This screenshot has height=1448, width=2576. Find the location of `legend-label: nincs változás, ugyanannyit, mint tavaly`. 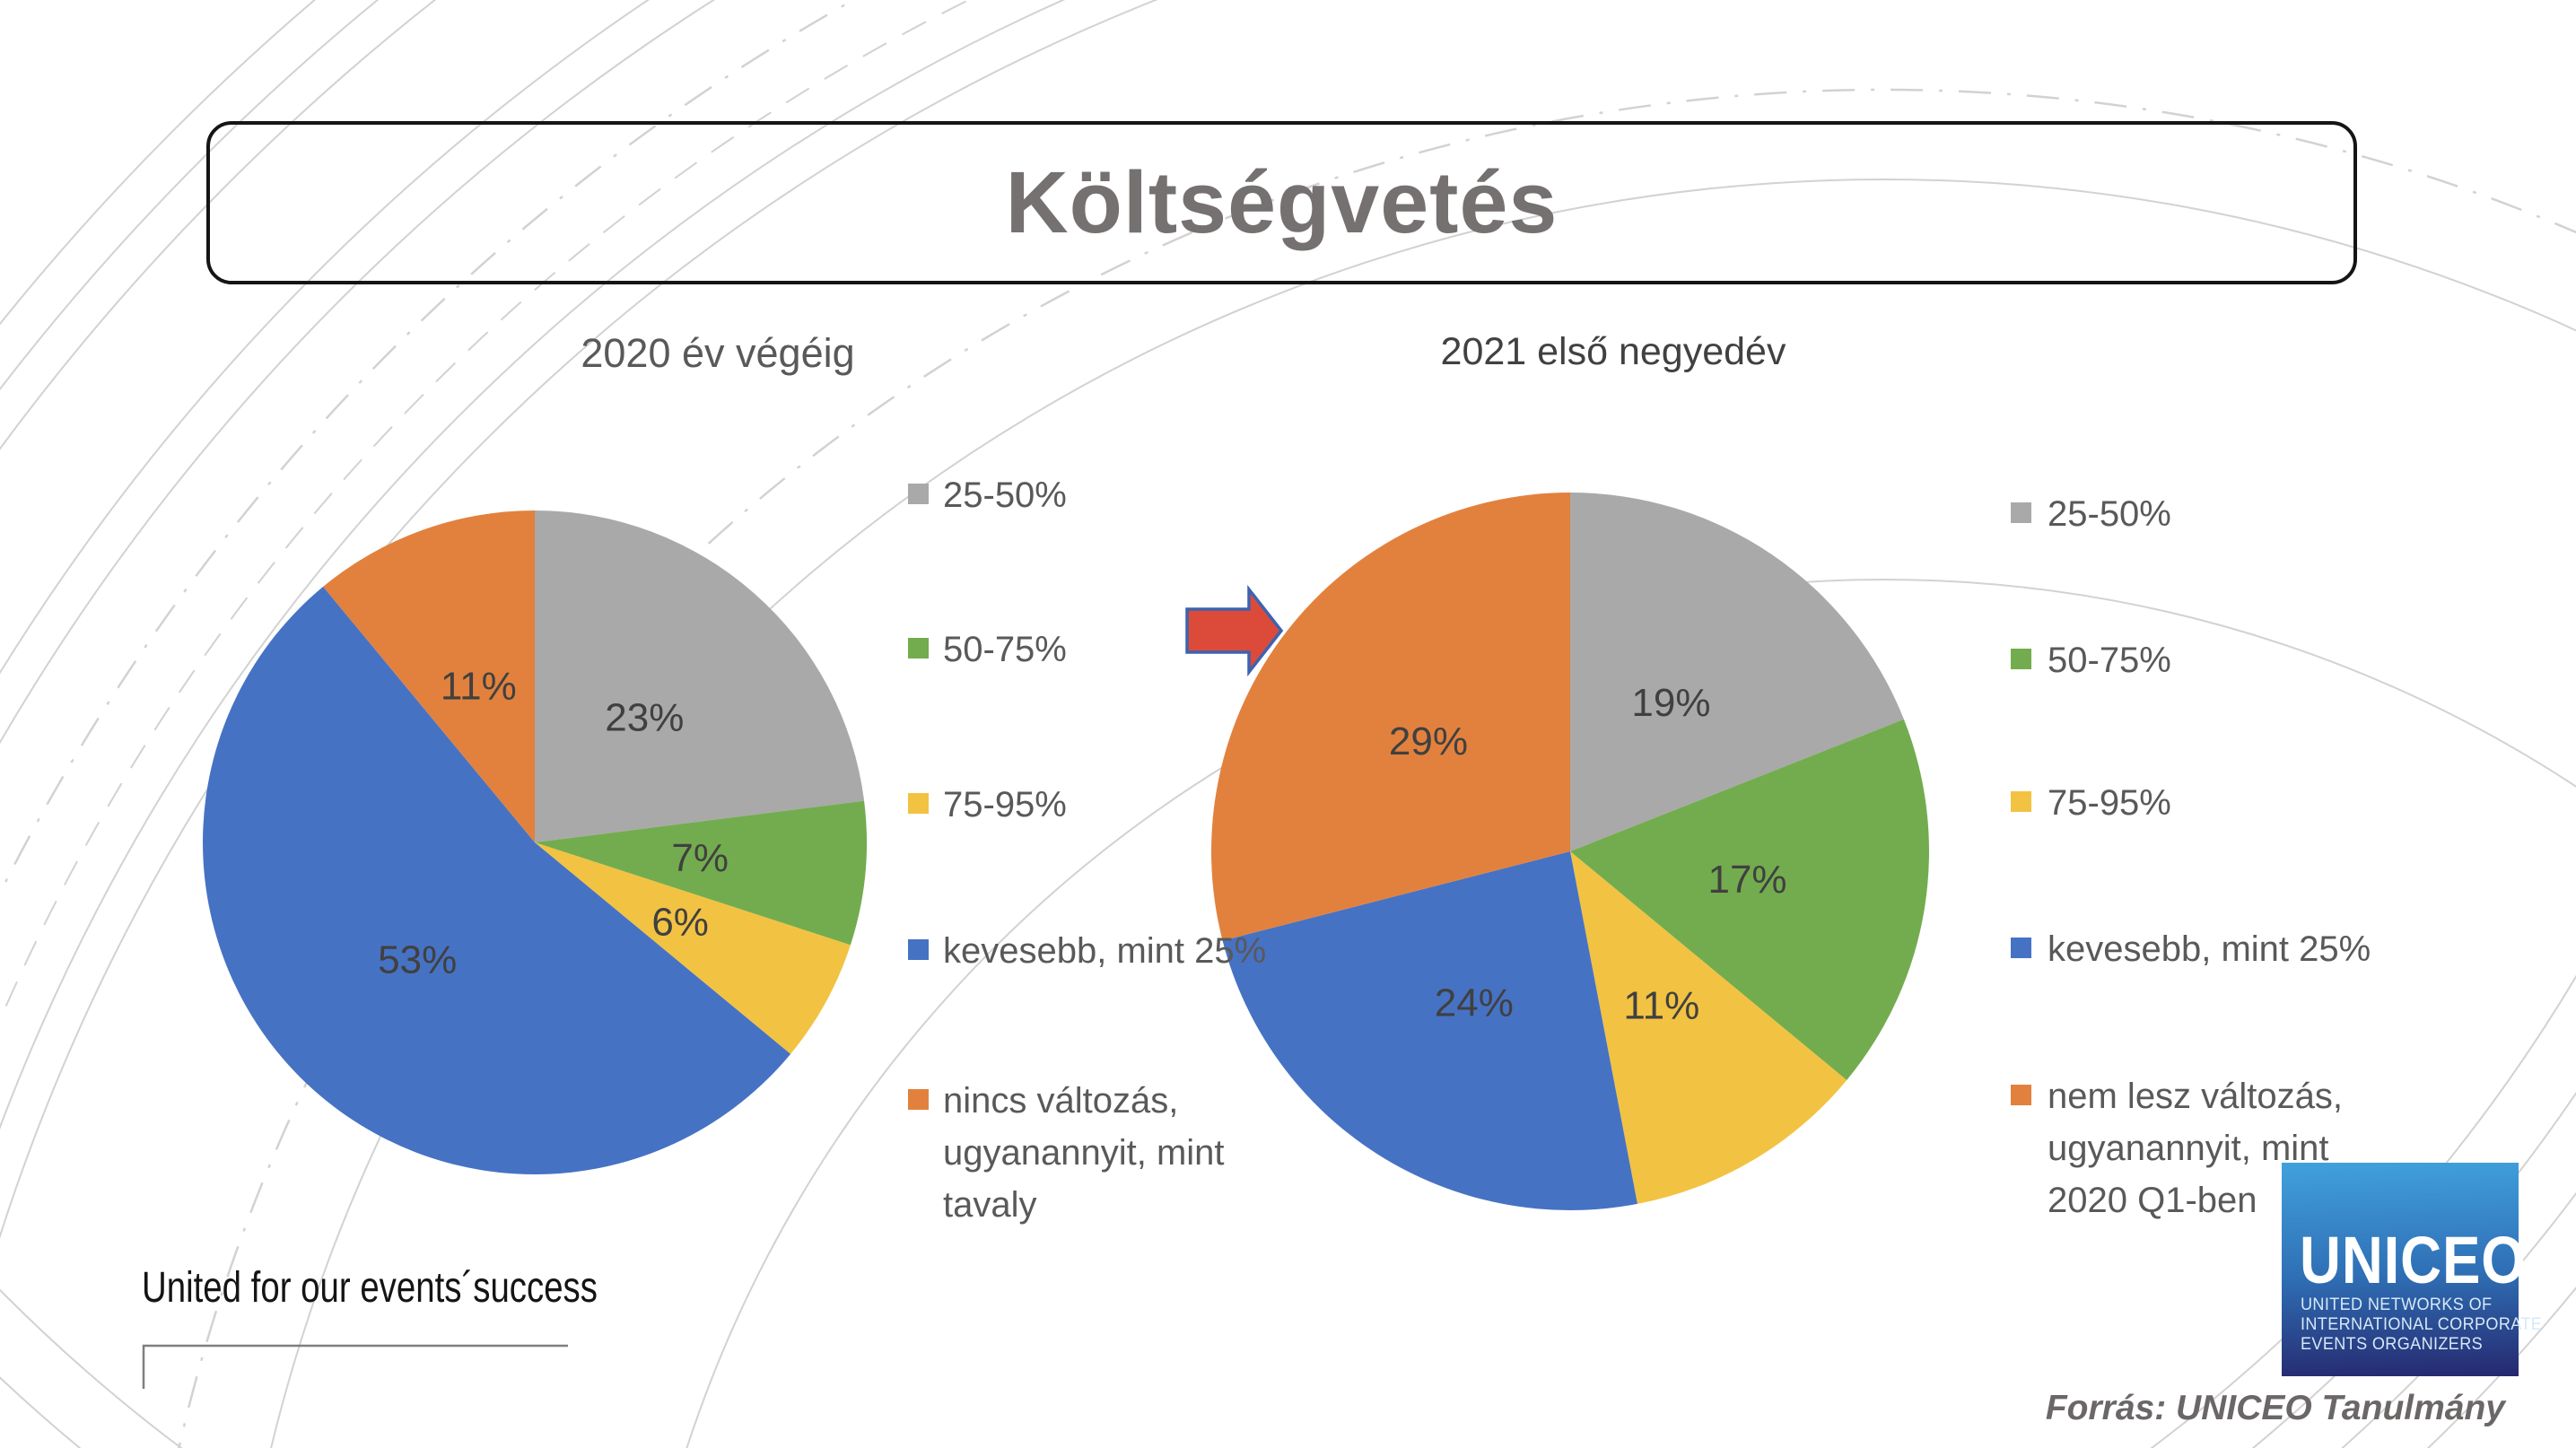

legend-label: nincs változás, ugyanannyit, mint tavaly is located at coordinates (1084, 1153).